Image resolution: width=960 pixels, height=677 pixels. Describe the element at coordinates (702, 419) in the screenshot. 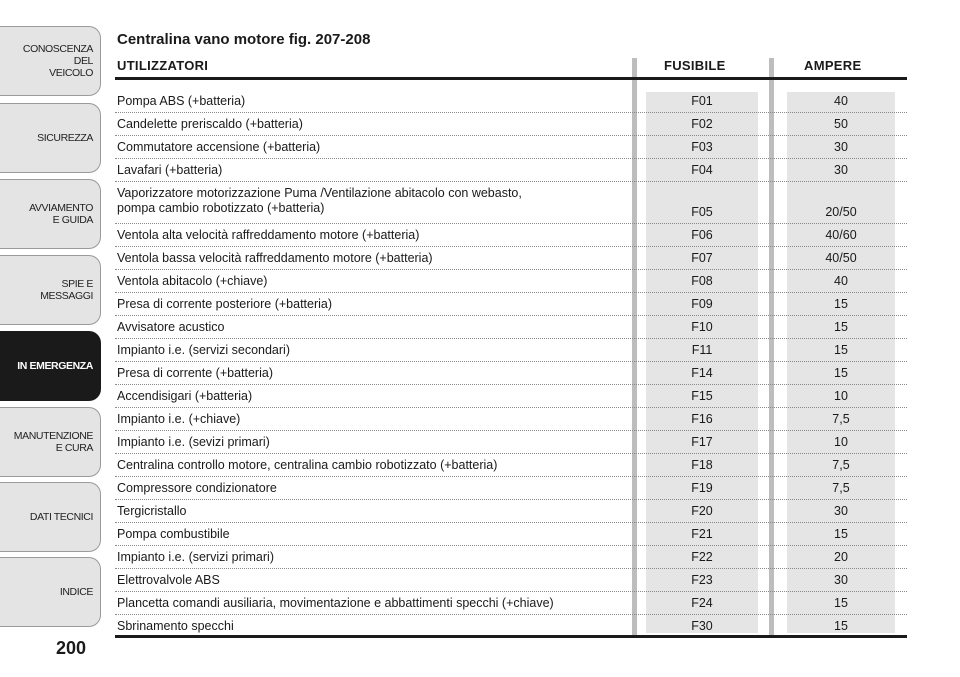

I see `fusibile-cell: F16` at that location.